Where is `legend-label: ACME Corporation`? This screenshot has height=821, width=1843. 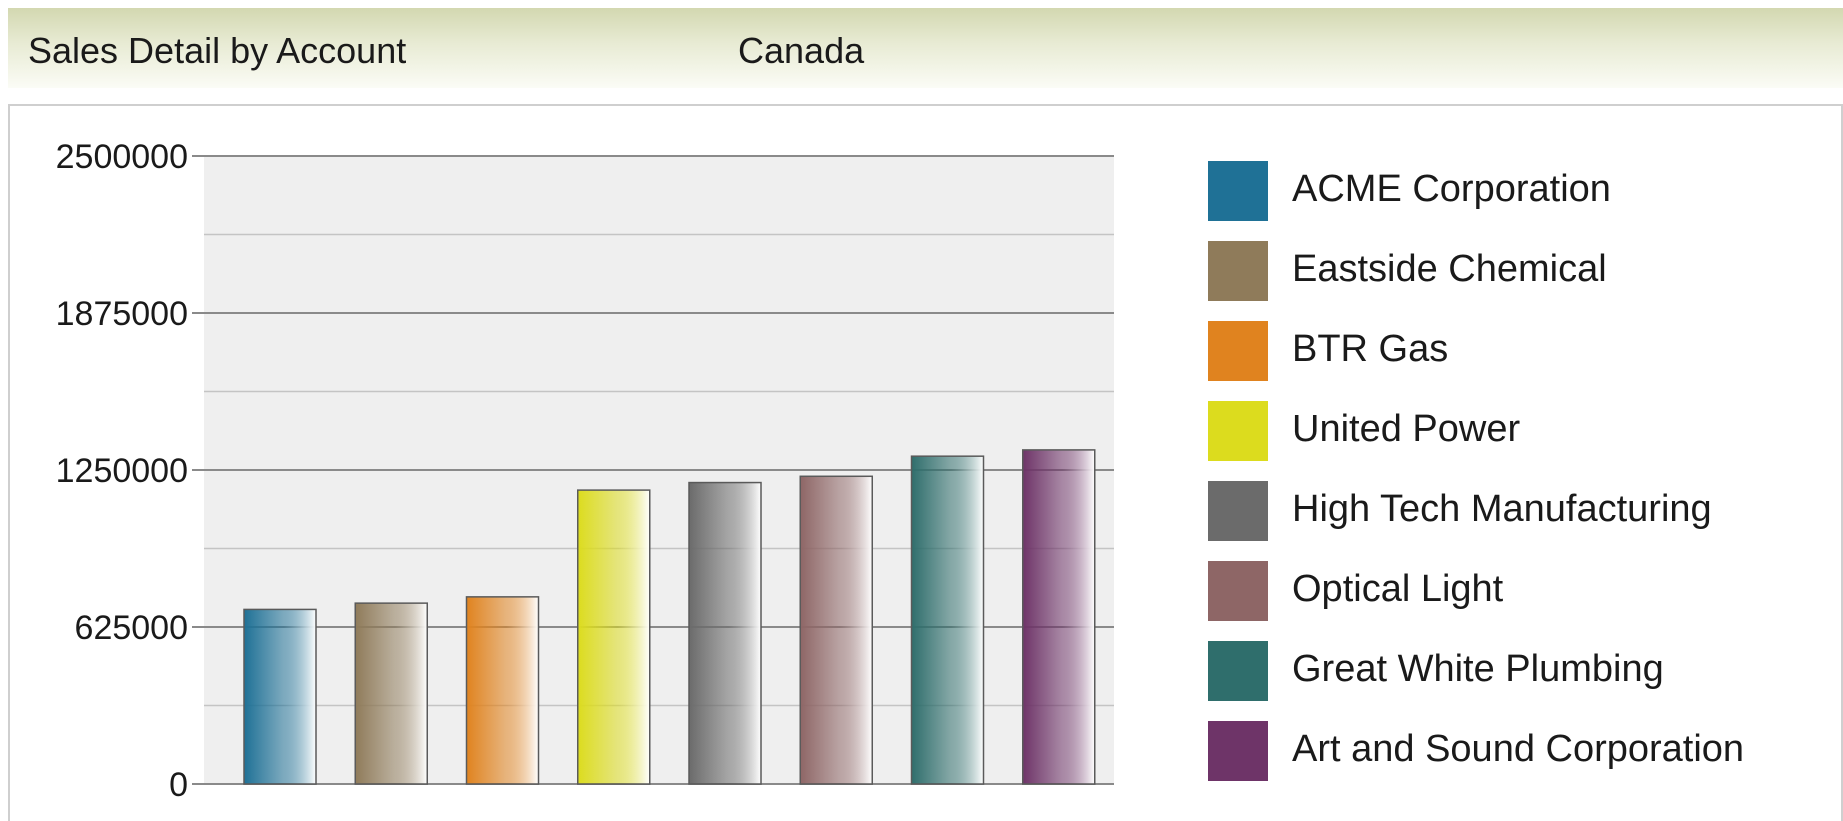
legend-label: ACME Corporation is located at coordinates (1451, 189).